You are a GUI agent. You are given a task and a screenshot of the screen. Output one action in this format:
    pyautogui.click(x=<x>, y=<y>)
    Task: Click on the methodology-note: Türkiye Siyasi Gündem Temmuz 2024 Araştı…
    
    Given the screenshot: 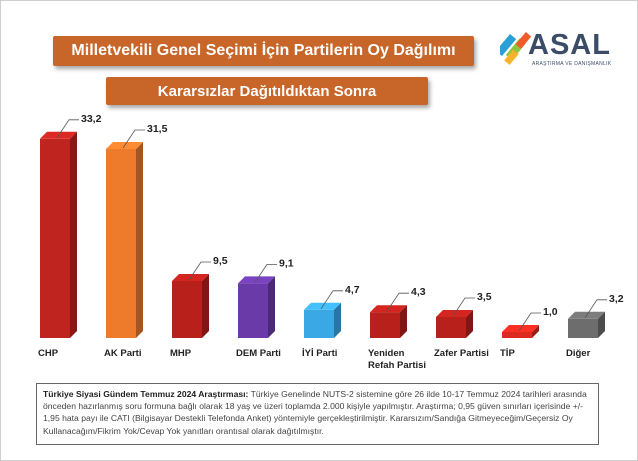 What is the action you would take?
    pyautogui.click(x=317, y=414)
    